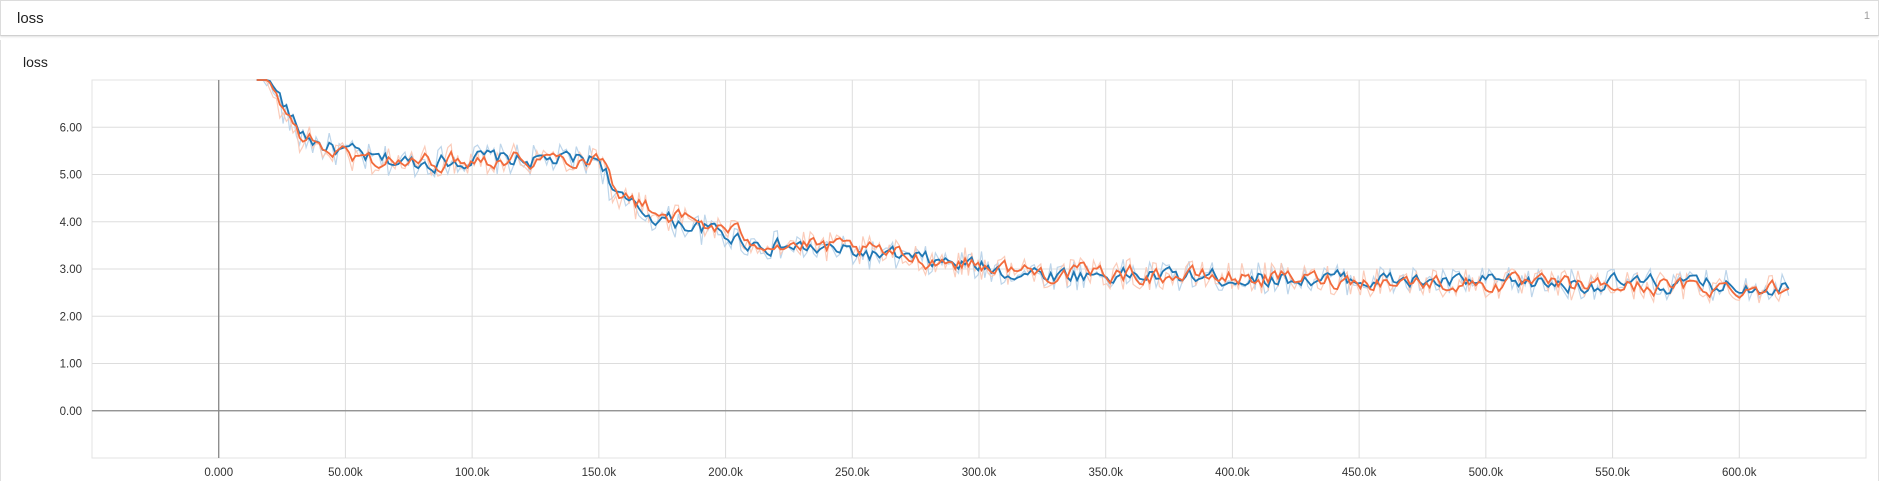 The width and height of the screenshot is (1879, 481). What do you see at coordinates (725, 473) in the screenshot?
I see `x-tick-label: 200.0k` at bounding box center [725, 473].